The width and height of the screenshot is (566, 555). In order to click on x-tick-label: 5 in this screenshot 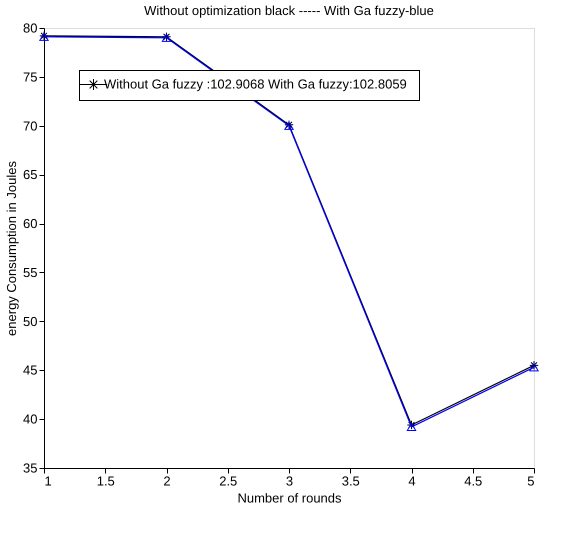, I will do `click(530, 481)`.